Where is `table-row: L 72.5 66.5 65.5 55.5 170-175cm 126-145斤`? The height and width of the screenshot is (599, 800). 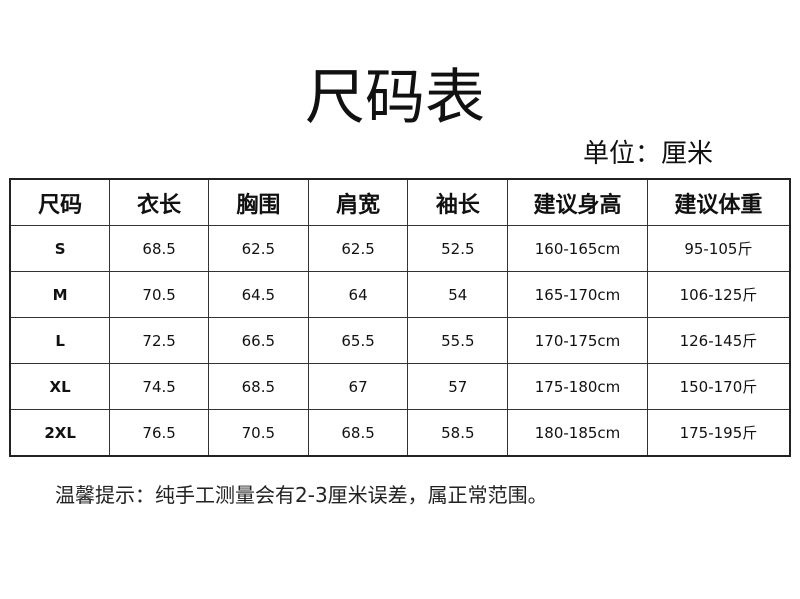 table-row: L 72.5 66.5 65.5 55.5 170-175cm 126-145斤 is located at coordinates (400, 340).